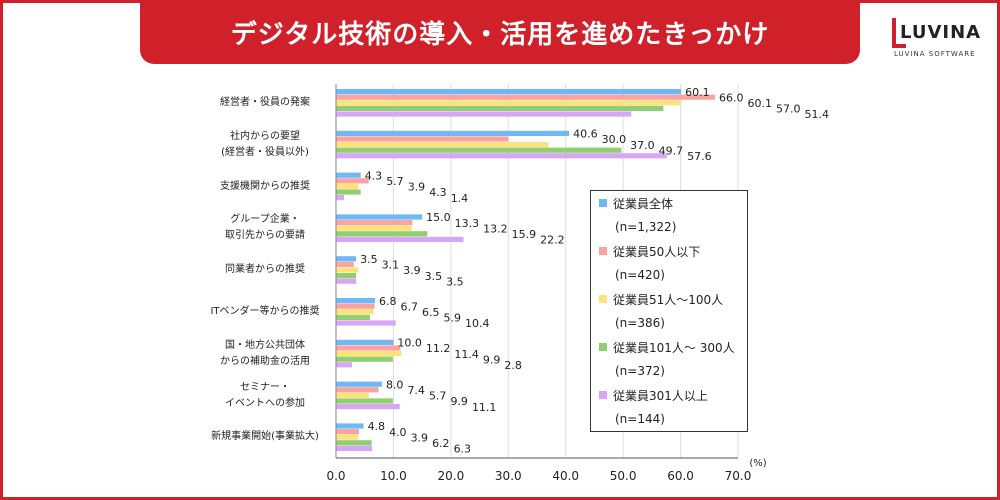 This screenshot has height=500, width=1000. What do you see at coordinates (398, 432) in the screenshot?
I see `data-label: 4.0` at bounding box center [398, 432].